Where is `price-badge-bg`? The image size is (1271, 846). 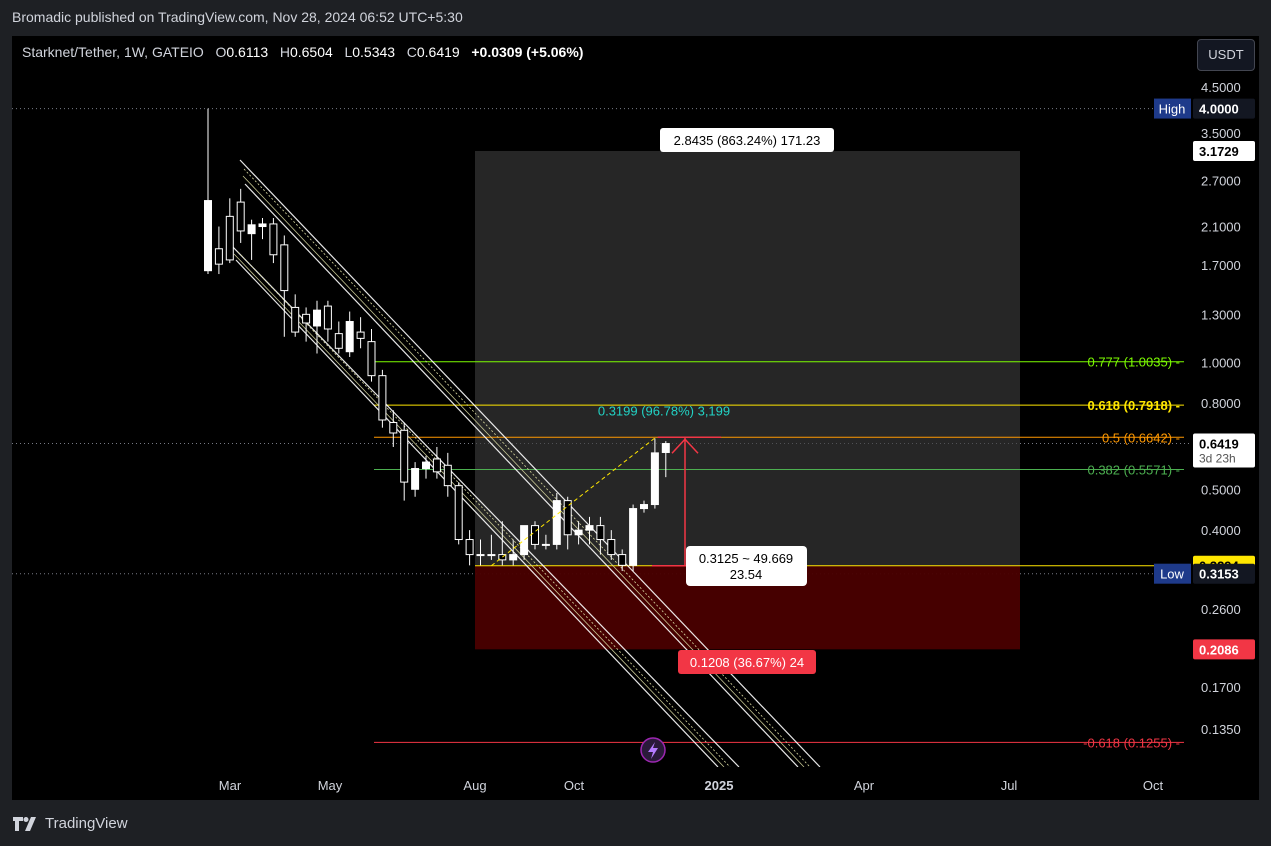 price-badge-bg is located at coordinates (1224, 150).